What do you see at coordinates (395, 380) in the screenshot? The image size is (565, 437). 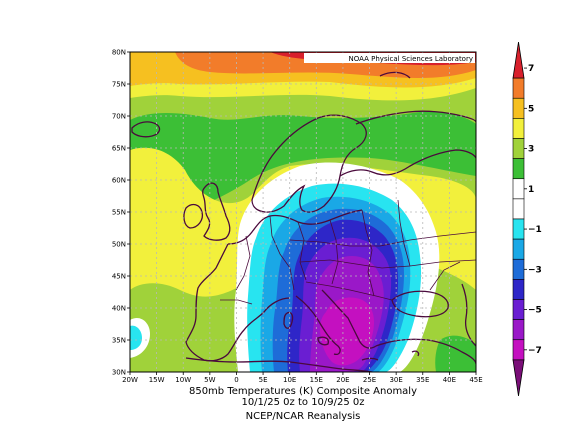 I see `lon-tick-label: 30E` at bounding box center [395, 380].